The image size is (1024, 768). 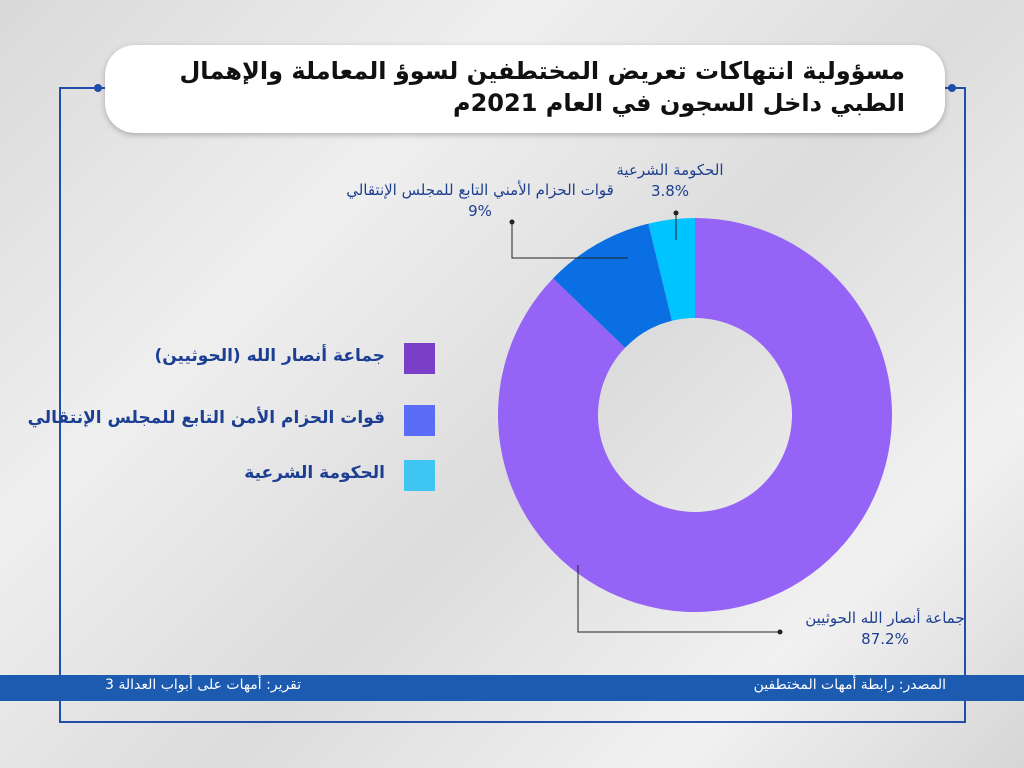 What do you see at coordinates (314, 473) in the screenshot?
I see `legend-label: الحكومة الشرعية` at bounding box center [314, 473].